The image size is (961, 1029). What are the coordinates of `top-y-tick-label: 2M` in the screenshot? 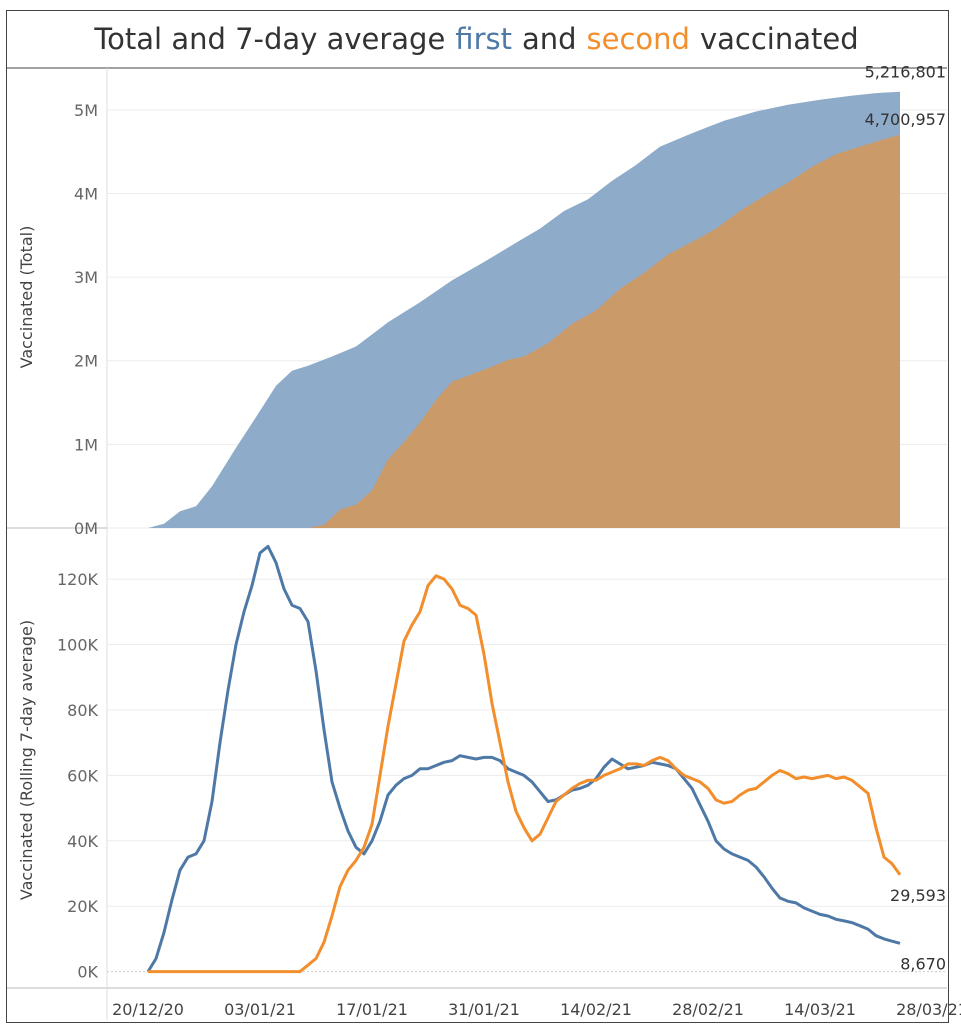 It's located at (86, 361).